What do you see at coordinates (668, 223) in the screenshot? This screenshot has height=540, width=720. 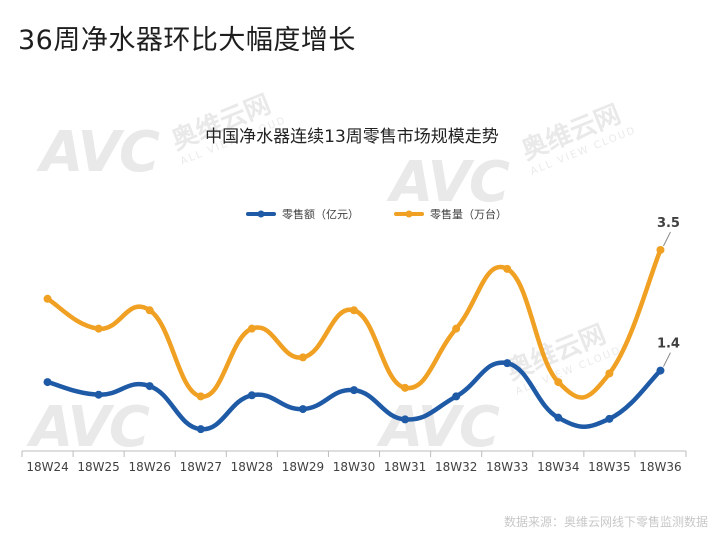 I see `data-label: 3.5` at bounding box center [668, 223].